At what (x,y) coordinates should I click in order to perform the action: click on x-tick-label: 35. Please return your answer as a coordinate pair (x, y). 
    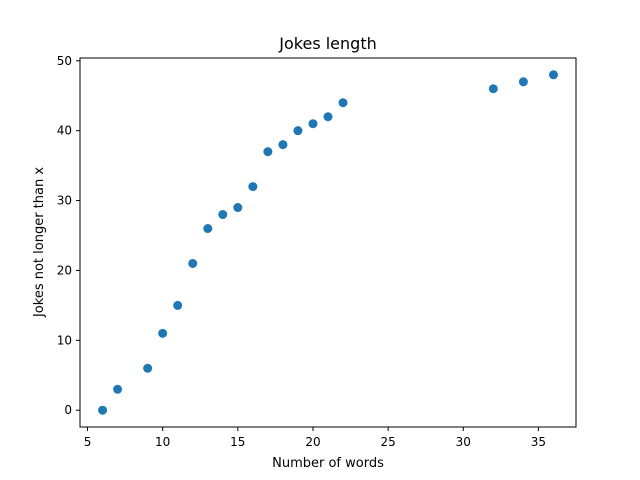
    Looking at the image, I should click on (538, 442).